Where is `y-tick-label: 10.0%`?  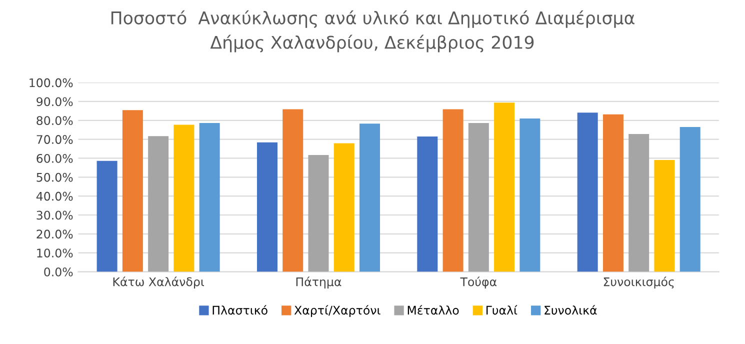 y-tick-label: 10.0% is located at coordinates (55, 253).